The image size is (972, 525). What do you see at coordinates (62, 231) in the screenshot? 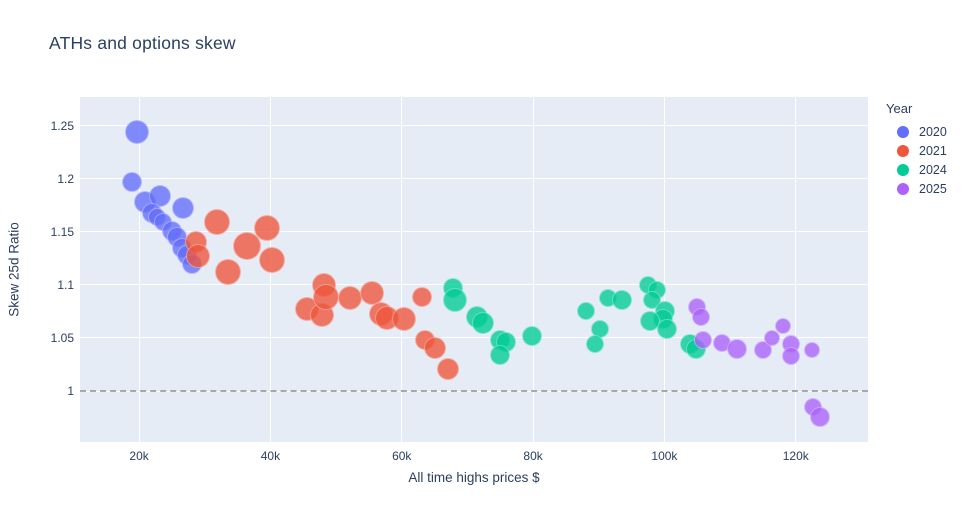
I see `y-tick-label: 1.15` at bounding box center [62, 231].